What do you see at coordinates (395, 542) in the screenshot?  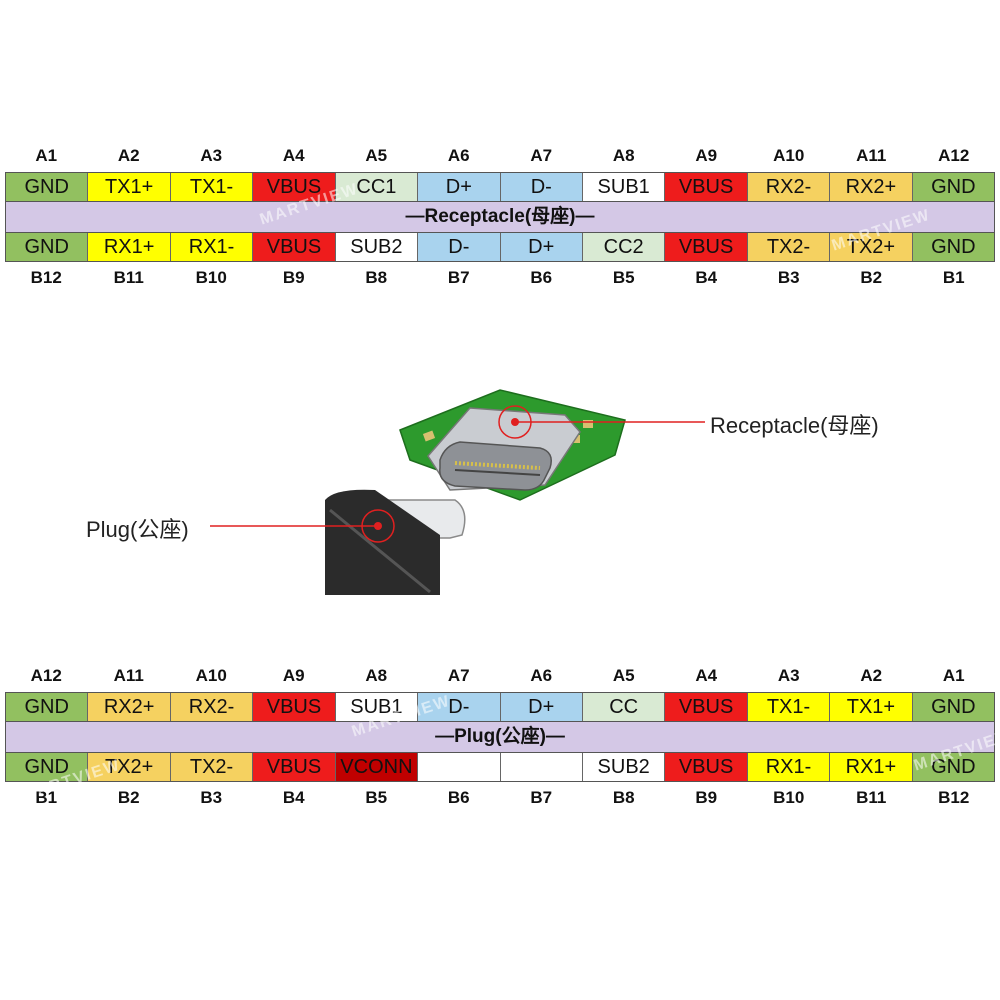 I see `plug-image` at bounding box center [395, 542].